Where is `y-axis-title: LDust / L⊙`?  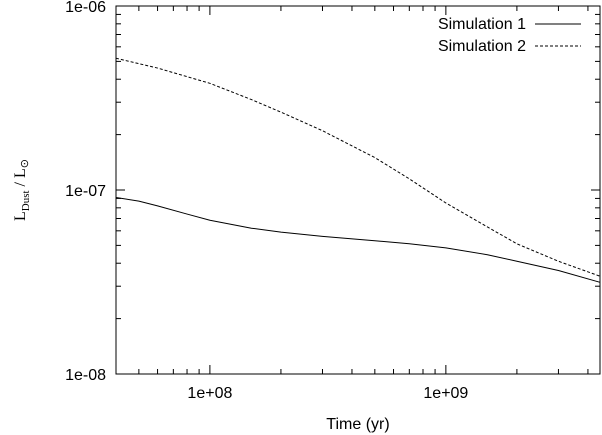 y-axis-title: LDust / L⊙ is located at coordinates (22, 190).